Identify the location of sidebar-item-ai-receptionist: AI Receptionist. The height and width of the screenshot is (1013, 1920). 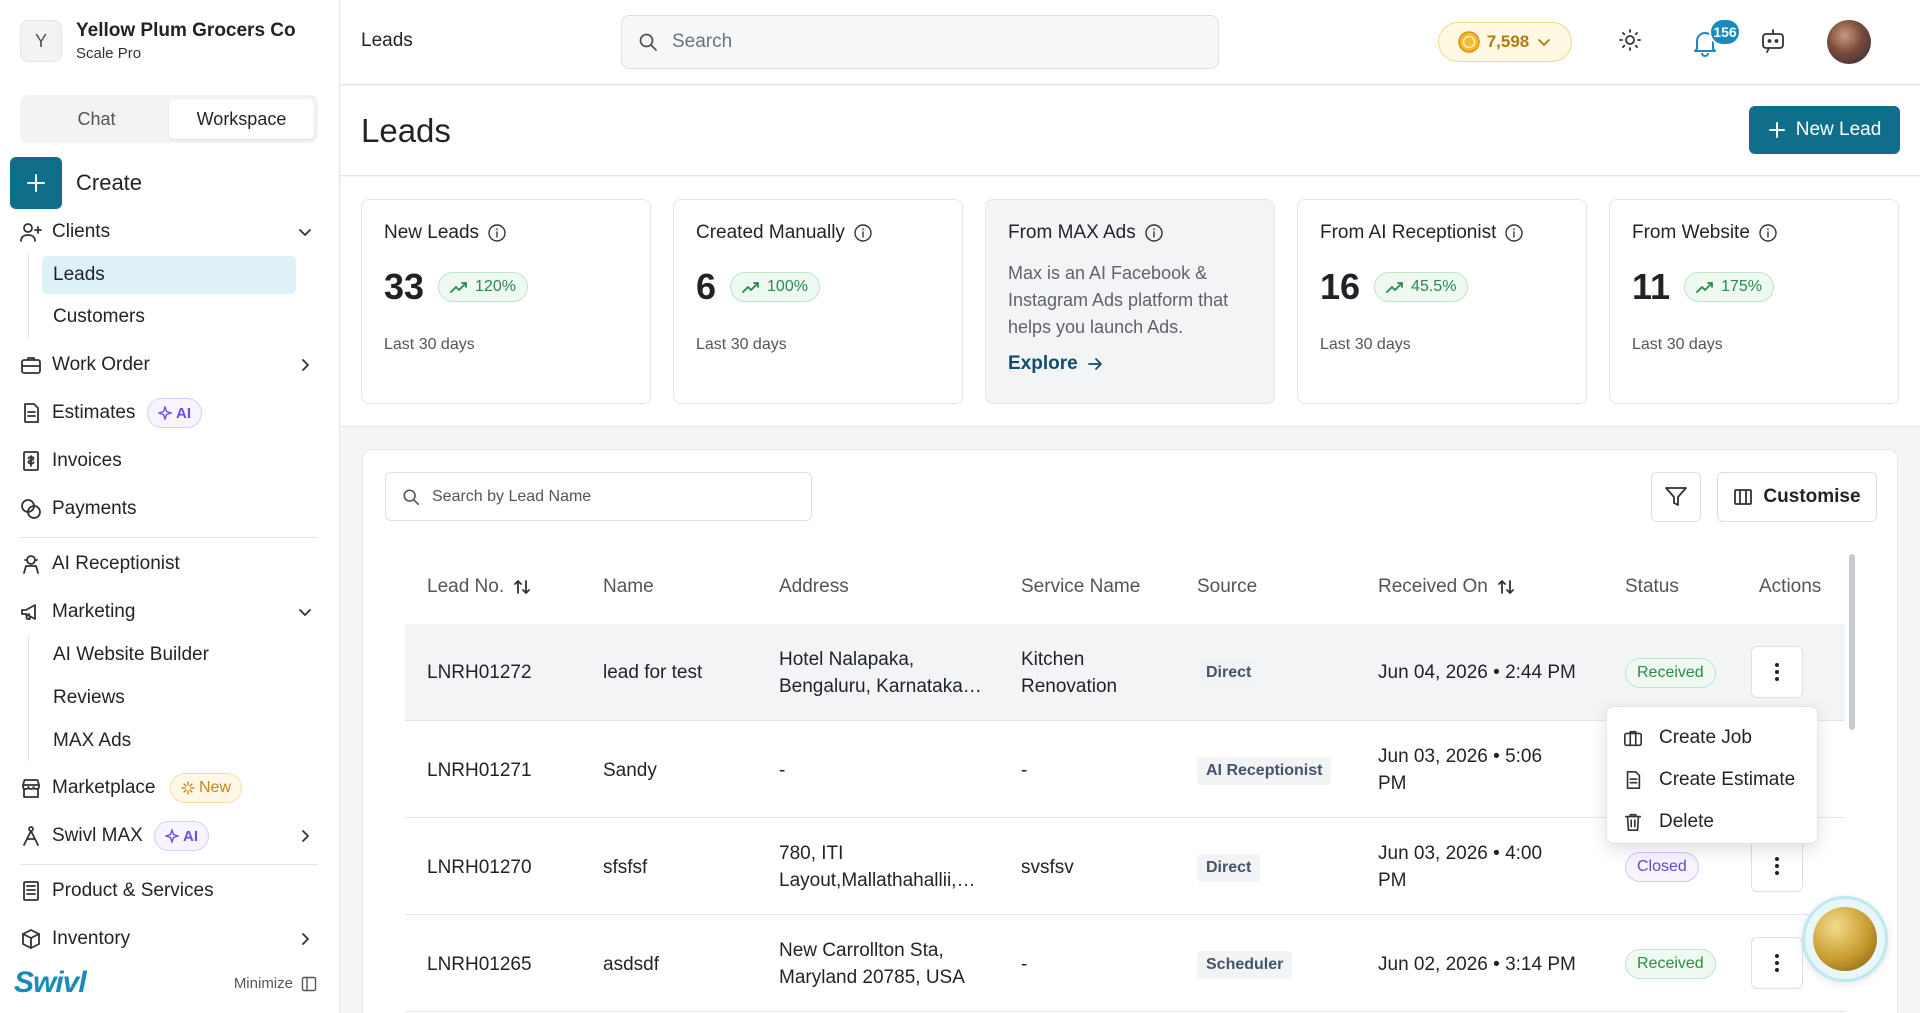
(170, 564).